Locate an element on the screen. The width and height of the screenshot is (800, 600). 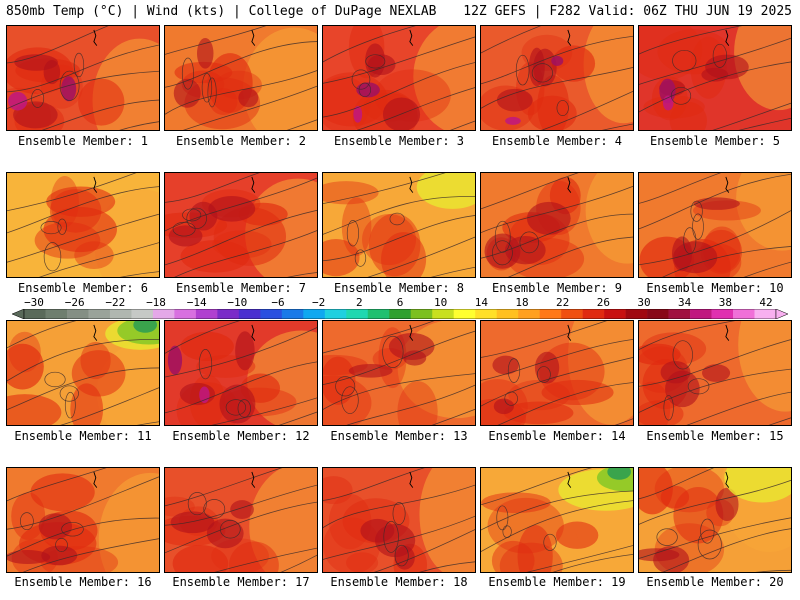
ensemble-member-label: Ensemble Member: 6 is located at coordinates (83, 288).